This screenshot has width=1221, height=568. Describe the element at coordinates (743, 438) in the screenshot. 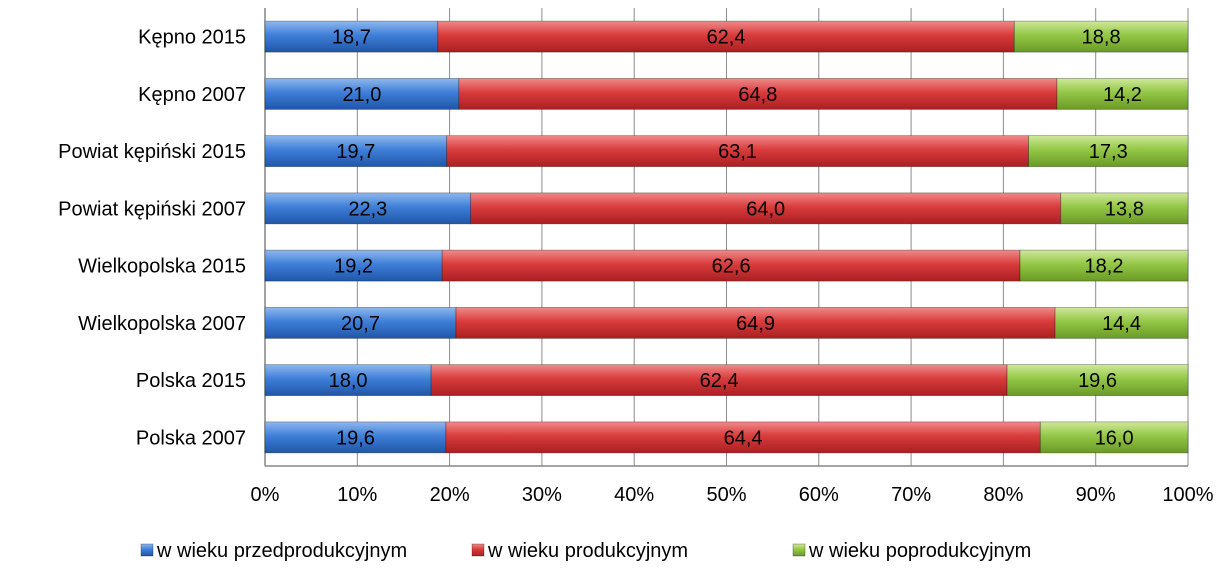

I see `data-label: 64,4` at that location.